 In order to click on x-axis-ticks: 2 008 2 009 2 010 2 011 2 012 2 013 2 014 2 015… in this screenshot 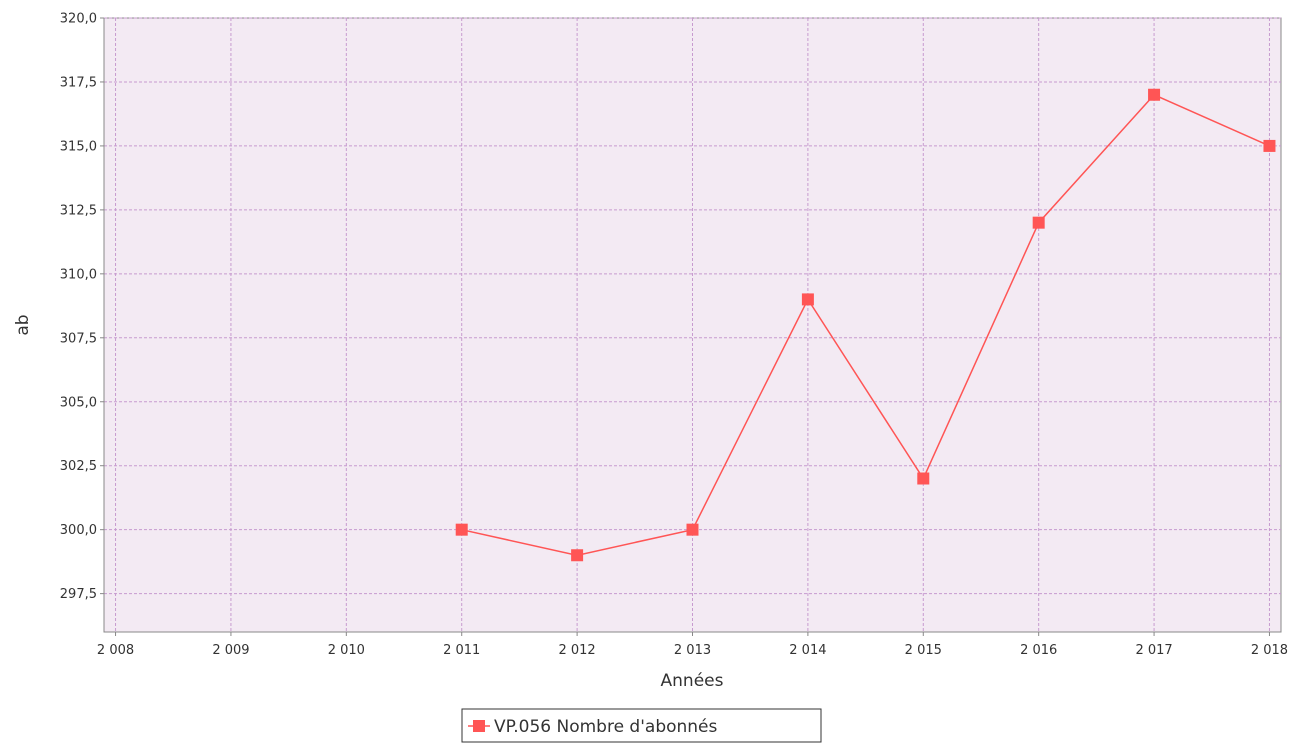, I will do `click(692, 645)`.